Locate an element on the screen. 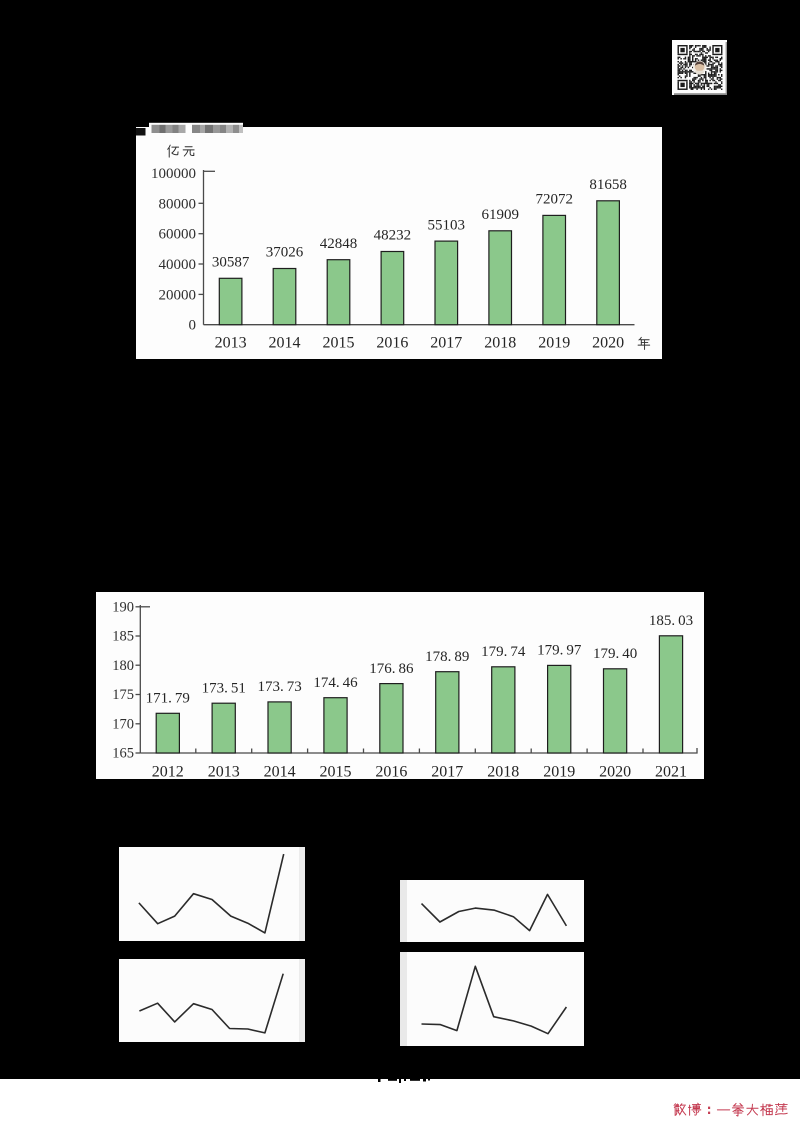  svg-text: 40000 is located at coordinates (178, 265).